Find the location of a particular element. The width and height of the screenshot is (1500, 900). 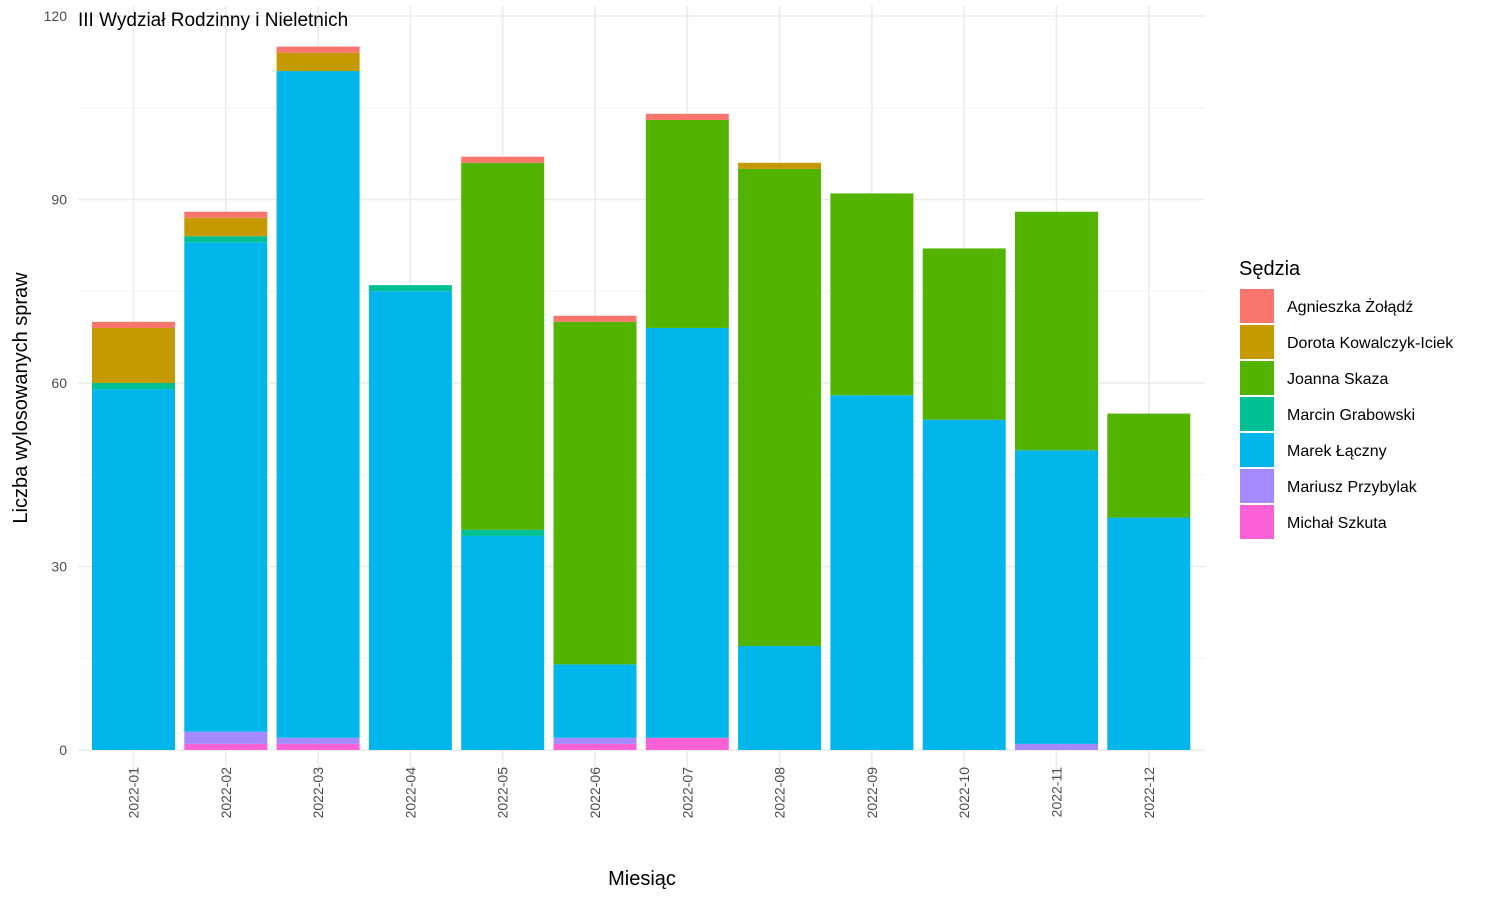

legend-item: Mariusz Przybylak is located at coordinates (1329, 486).